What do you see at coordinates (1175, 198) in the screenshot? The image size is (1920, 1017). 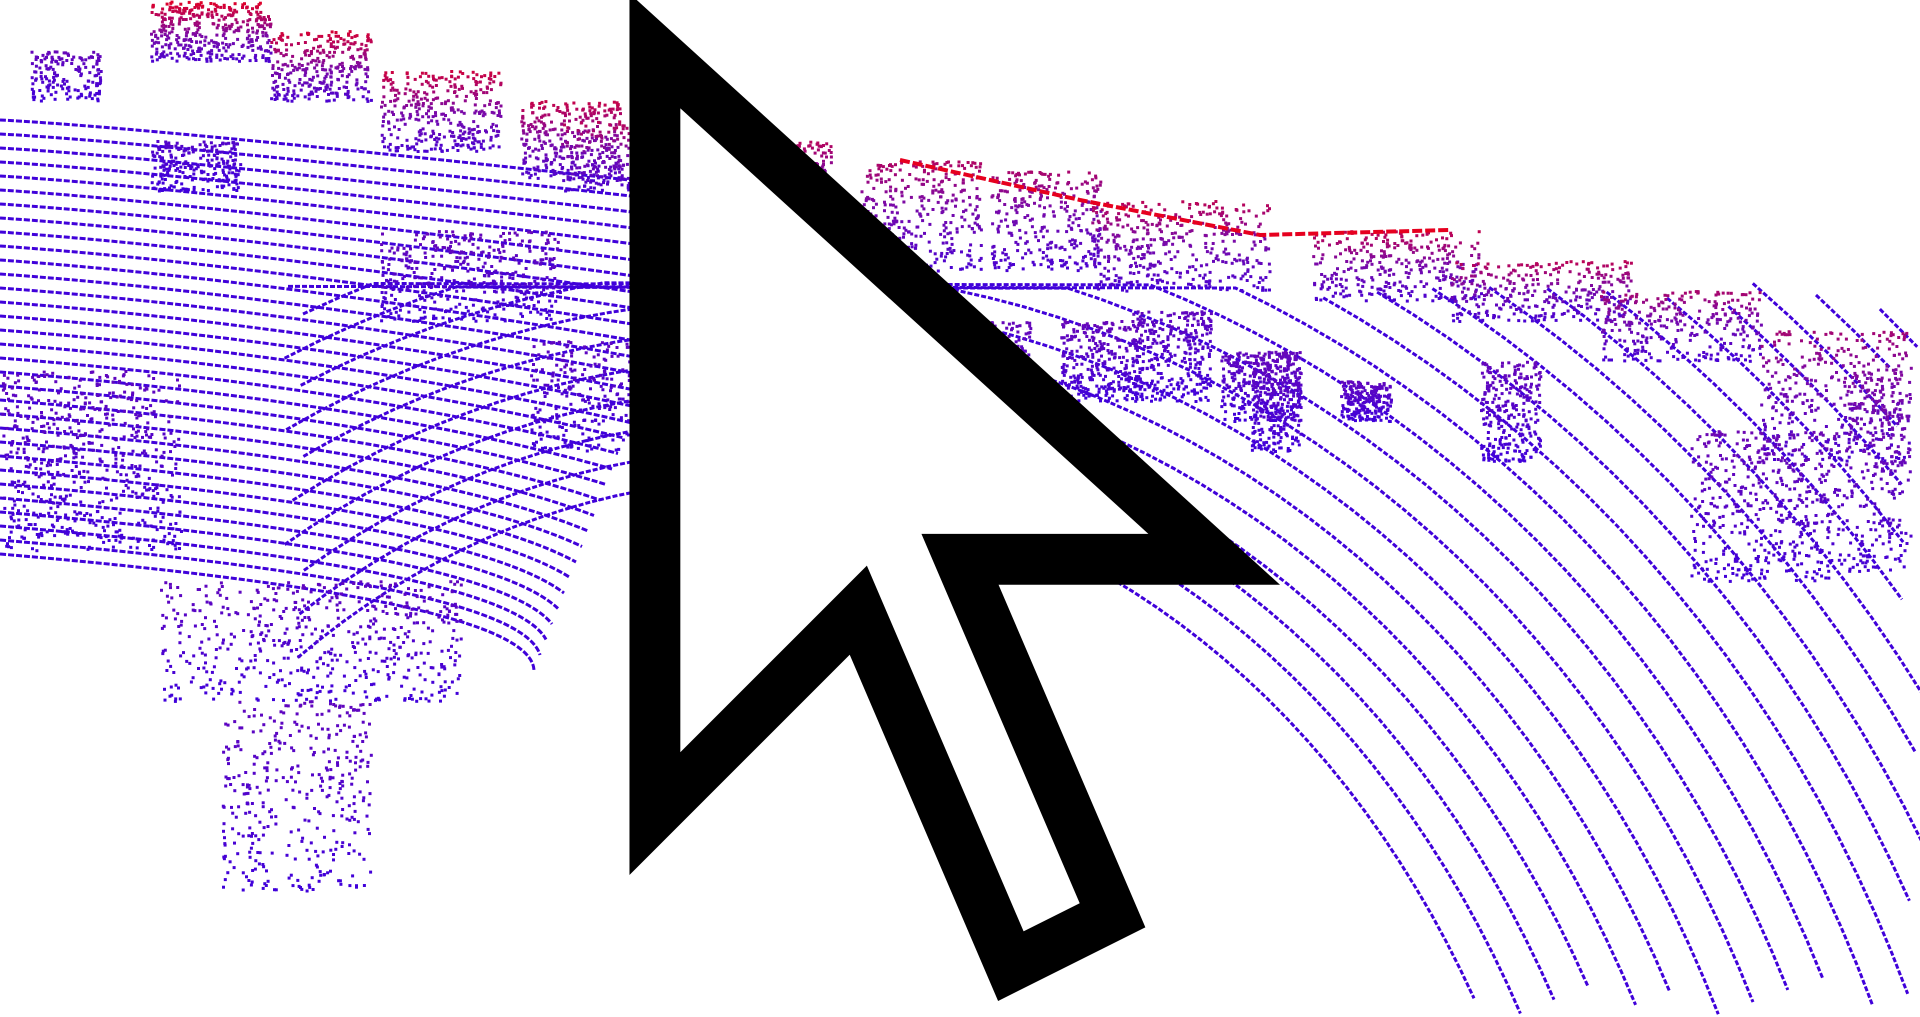 I see `roofline` at bounding box center [1175, 198].